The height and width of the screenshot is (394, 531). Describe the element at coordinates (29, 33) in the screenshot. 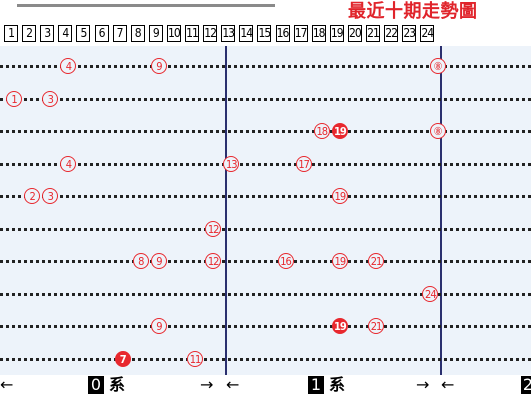

I see `number-box: 2` at that location.